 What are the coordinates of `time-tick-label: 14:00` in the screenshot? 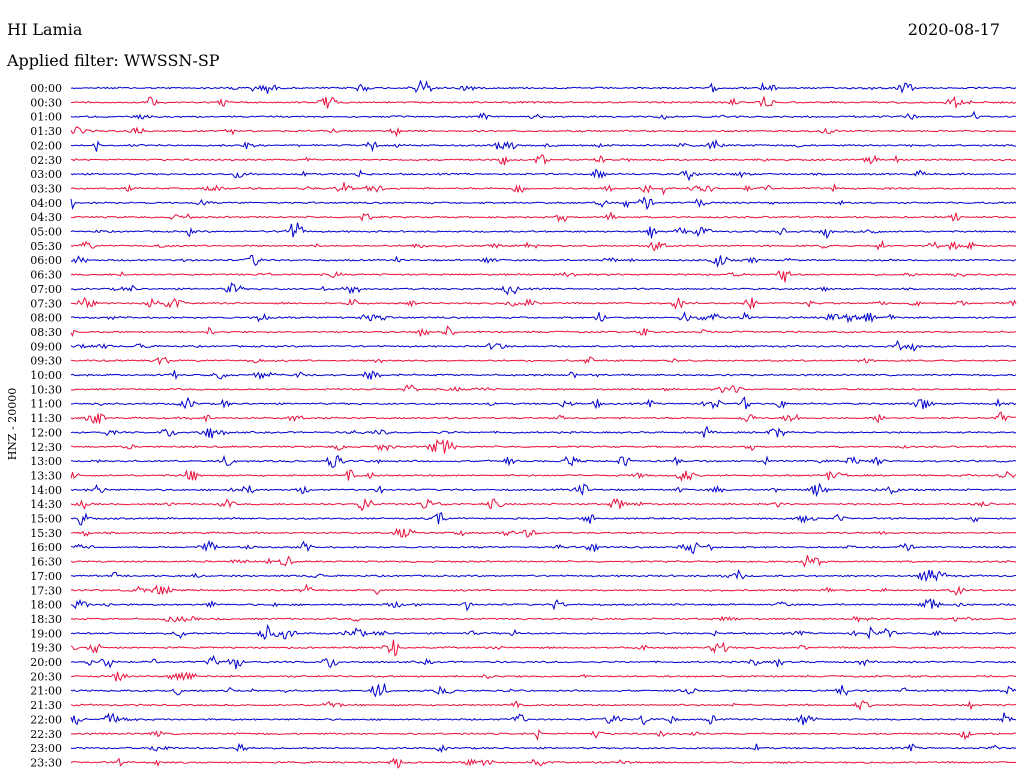 It's located at (46, 490).